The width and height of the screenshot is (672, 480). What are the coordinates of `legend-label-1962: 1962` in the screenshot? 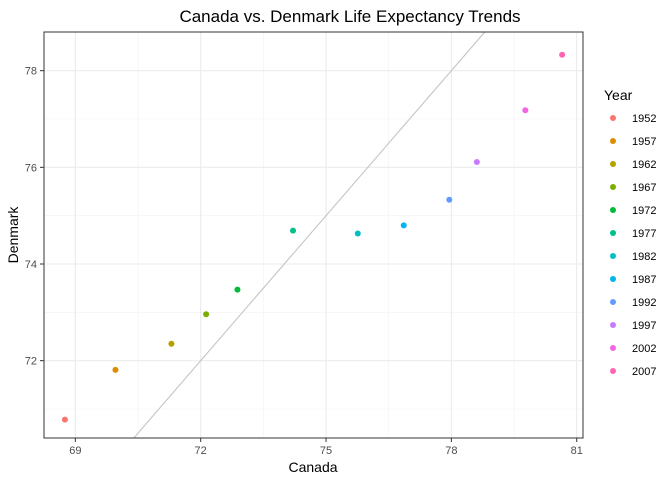 It's located at (644, 165).